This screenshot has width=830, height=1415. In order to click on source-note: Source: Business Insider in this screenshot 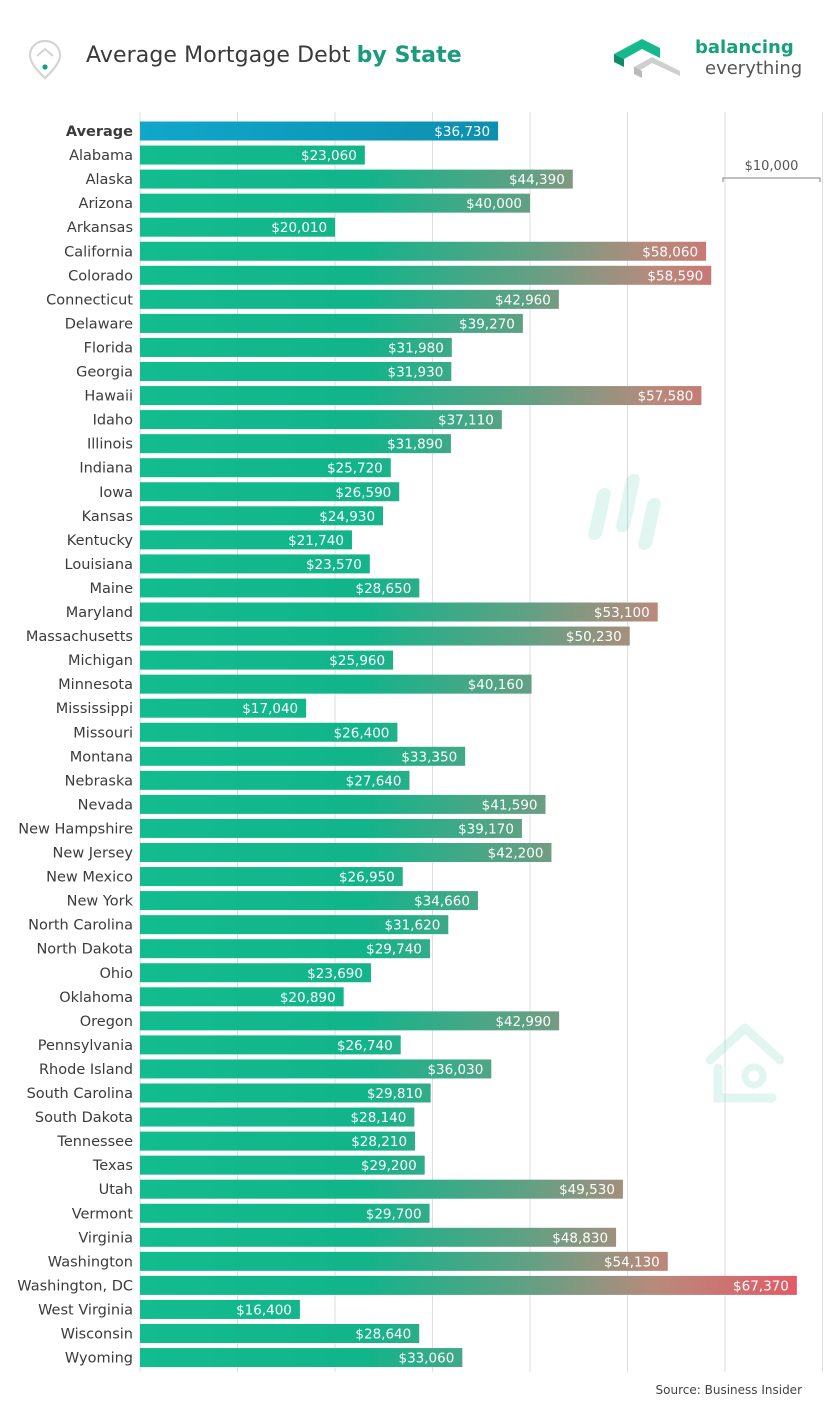, I will do `click(728, 1390)`.